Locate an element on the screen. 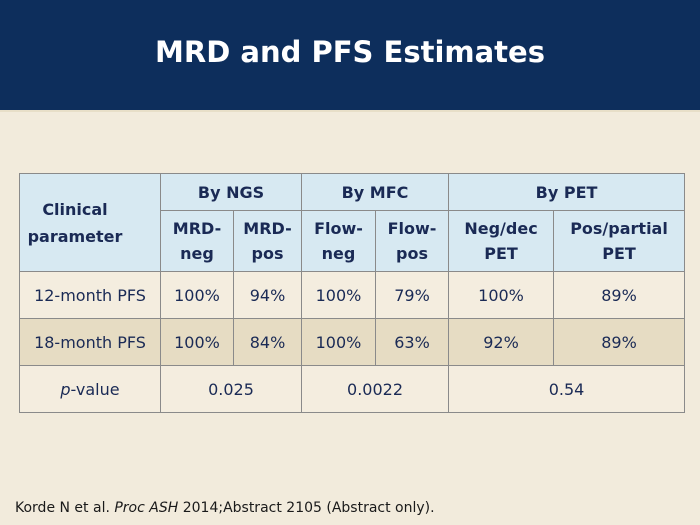  subheader-flow-neg-text: Flow-neg is located at coordinates (338, 241).